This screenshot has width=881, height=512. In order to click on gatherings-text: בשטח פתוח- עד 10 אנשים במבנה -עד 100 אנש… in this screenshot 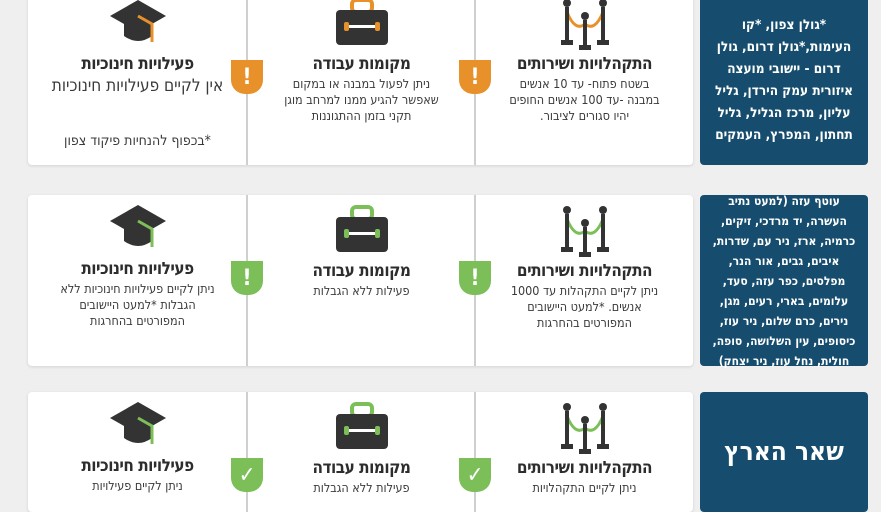, I will do `click(584, 99)`.